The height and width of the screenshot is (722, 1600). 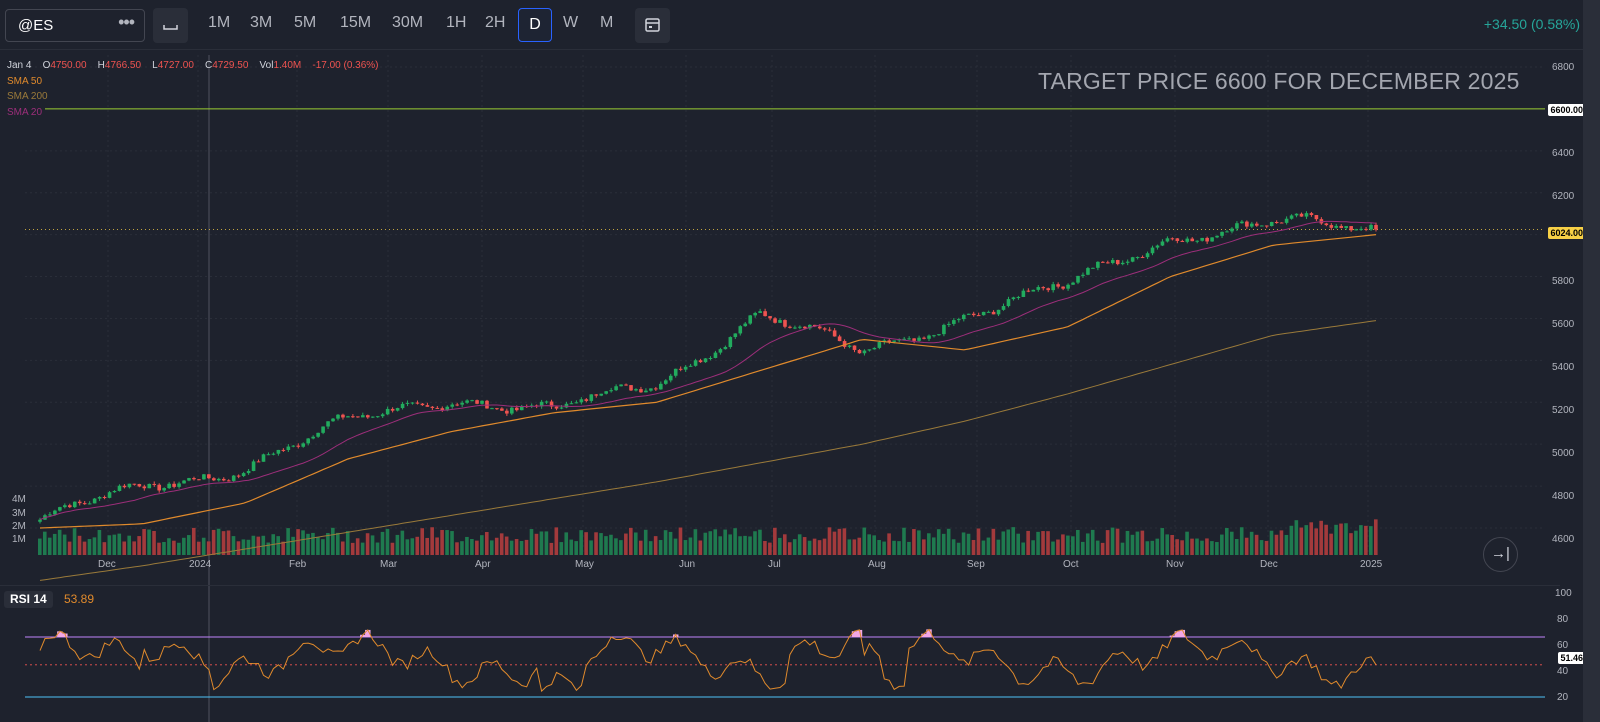 What do you see at coordinates (25, 81) in the screenshot?
I see `legend-sma50: SMA 50` at bounding box center [25, 81].